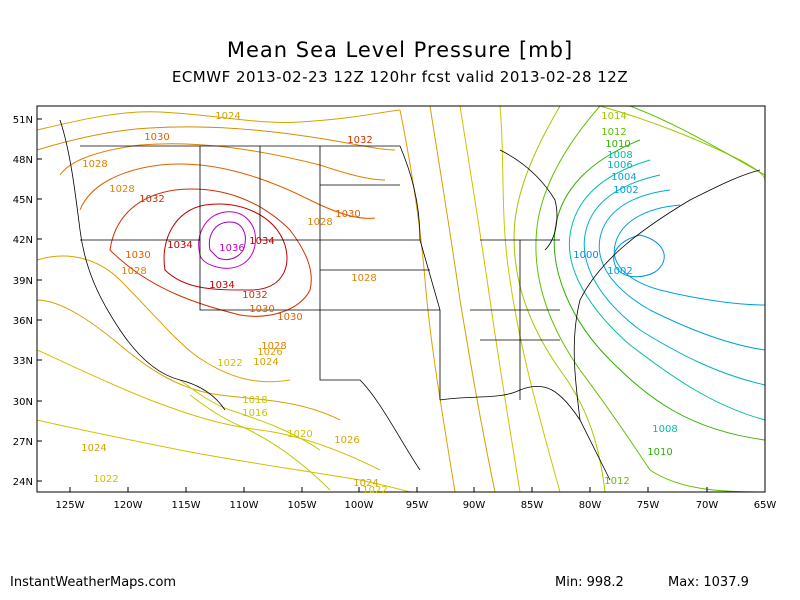 The width and height of the screenshot is (800, 600). What do you see at coordinates (623, 177) in the screenshot?
I see `isobar-label: 1004` at bounding box center [623, 177].